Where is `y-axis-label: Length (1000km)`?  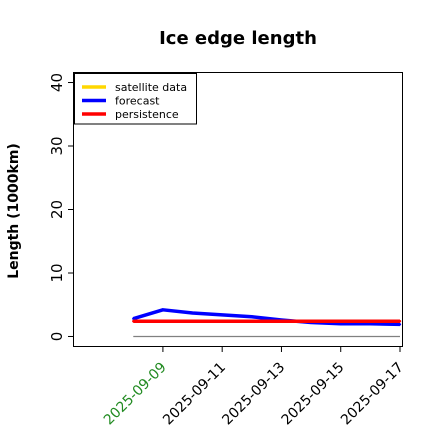
y-axis-label: Length (1000km) is located at coordinates (14, 211).